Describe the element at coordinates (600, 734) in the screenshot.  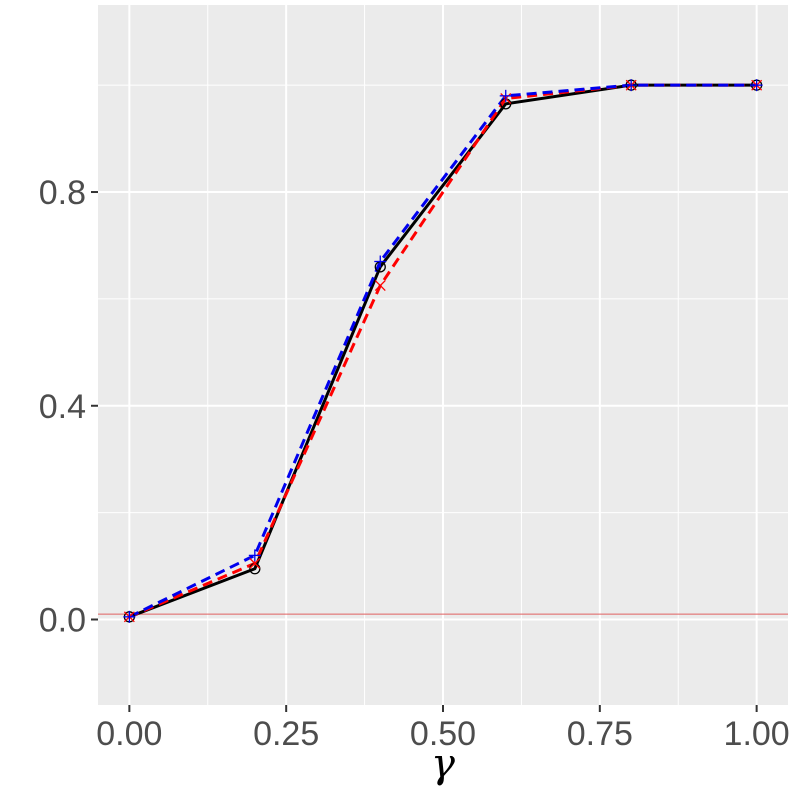
I see `x-tick-label: 0.75` at that location.